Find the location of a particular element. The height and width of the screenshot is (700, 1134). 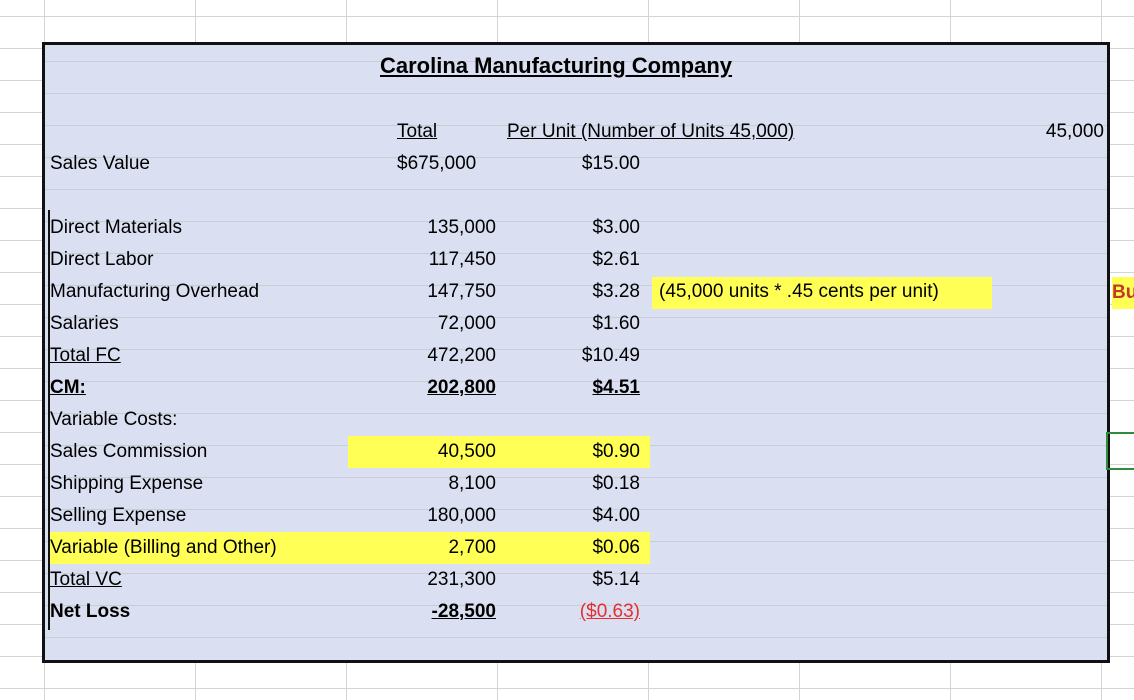

total-fc-total: 472,200 is located at coordinates (461, 355).